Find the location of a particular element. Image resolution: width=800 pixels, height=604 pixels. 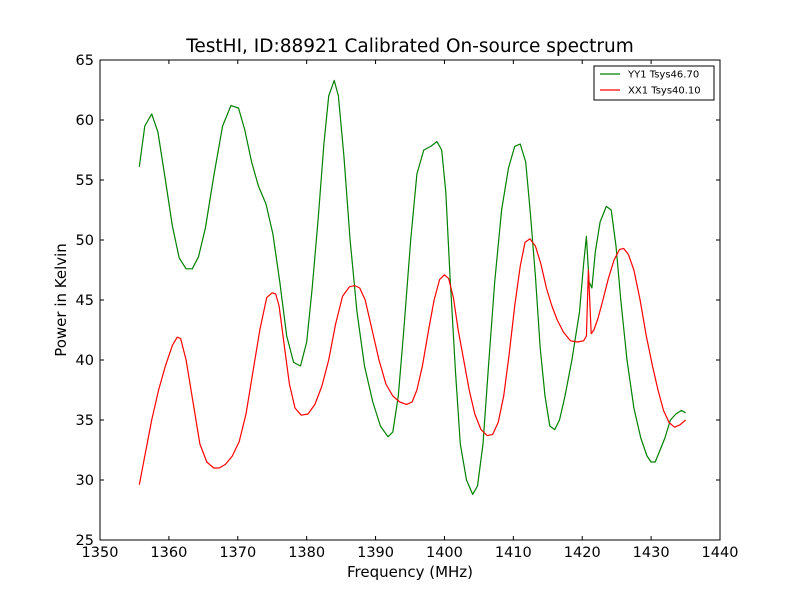

y-tick-label: 40 is located at coordinates (85, 361).